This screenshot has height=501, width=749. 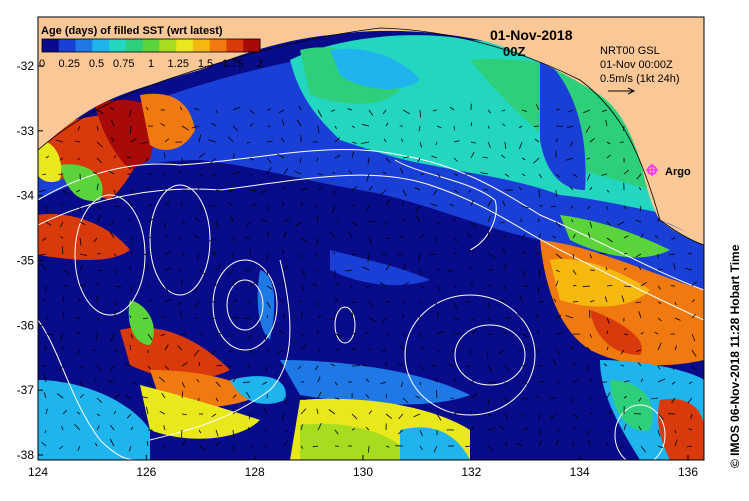 I want to click on x-tick-label: 126, so click(x=146, y=472).